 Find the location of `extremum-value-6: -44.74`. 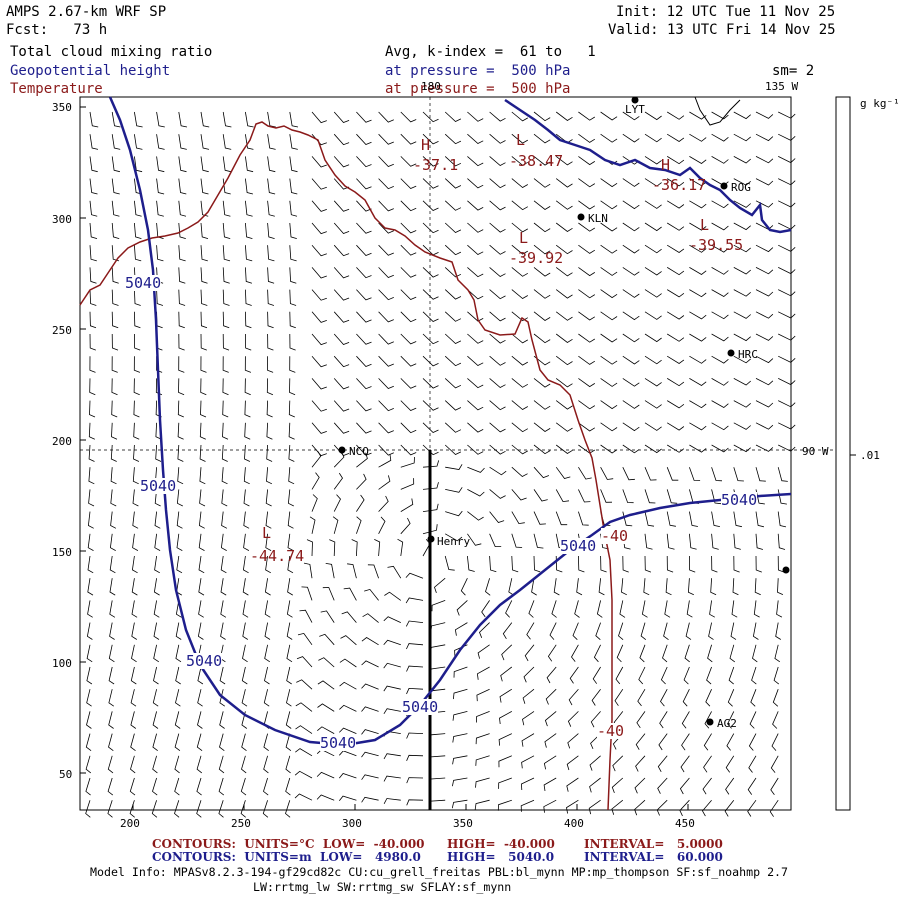

extremum-value-6: -44.74 is located at coordinates (277, 556).